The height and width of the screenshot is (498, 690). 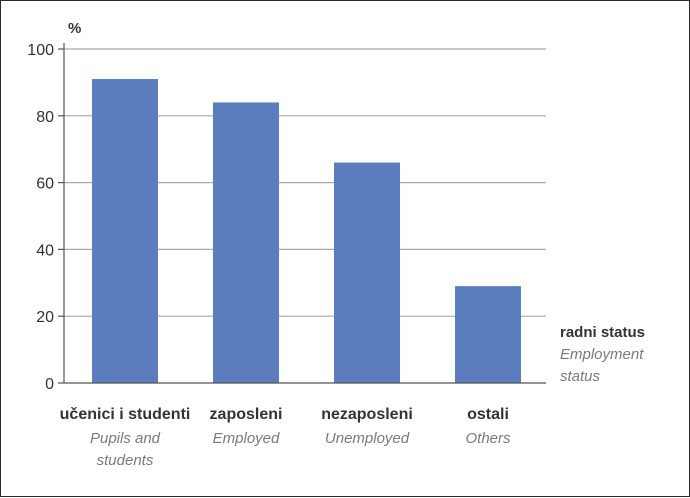 I want to click on category-label-en: Employed, so click(x=246, y=438).